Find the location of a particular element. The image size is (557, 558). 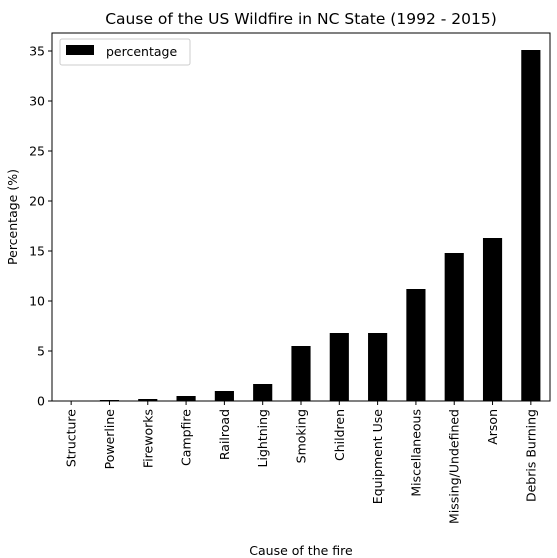

y-tick-label: 5 is located at coordinates (41, 351).